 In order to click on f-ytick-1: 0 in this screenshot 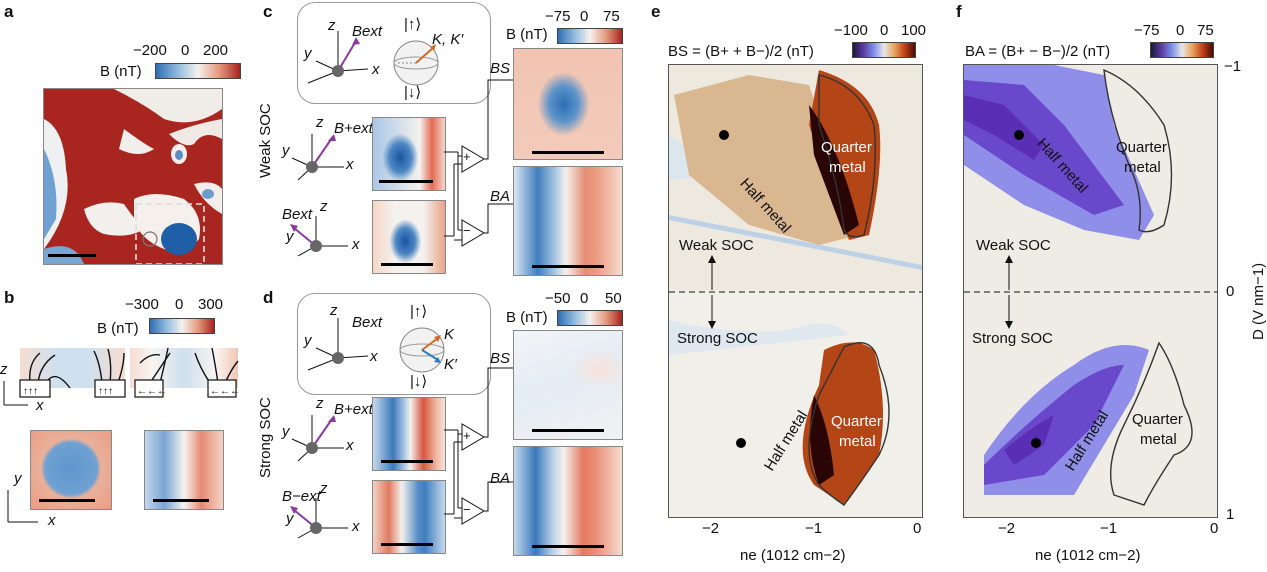, I will do `click(1230, 291)`.